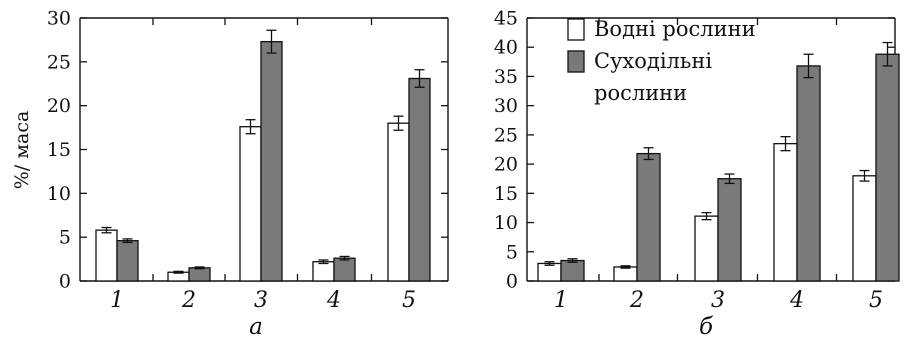 The height and width of the screenshot is (345, 907). I want to click on y-tick-label: 35, so click(506, 77).